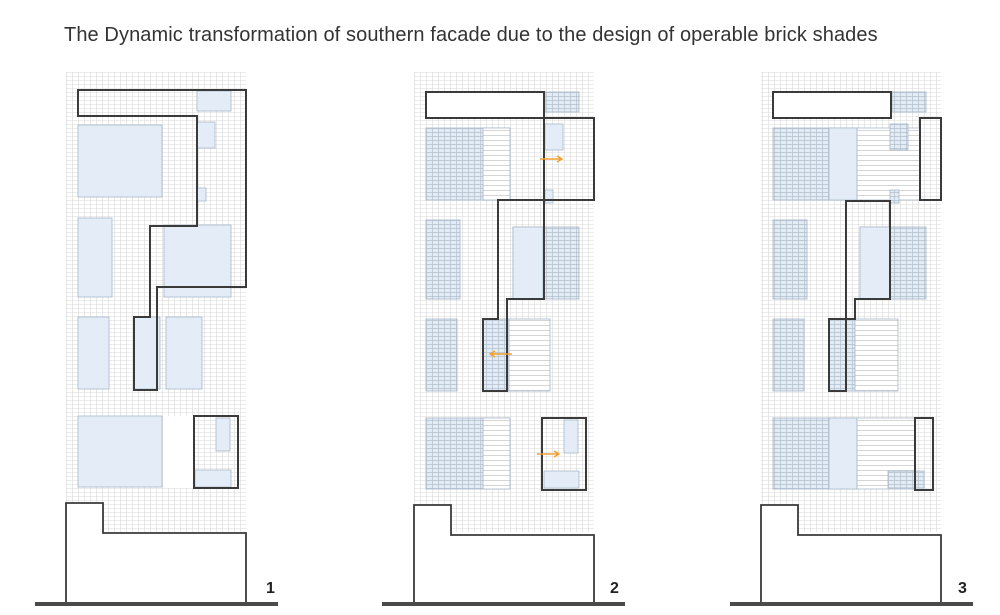 The height and width of the screenshot is (615, 1000). I want to click on panel-number-1: 1, so click(270, 588).